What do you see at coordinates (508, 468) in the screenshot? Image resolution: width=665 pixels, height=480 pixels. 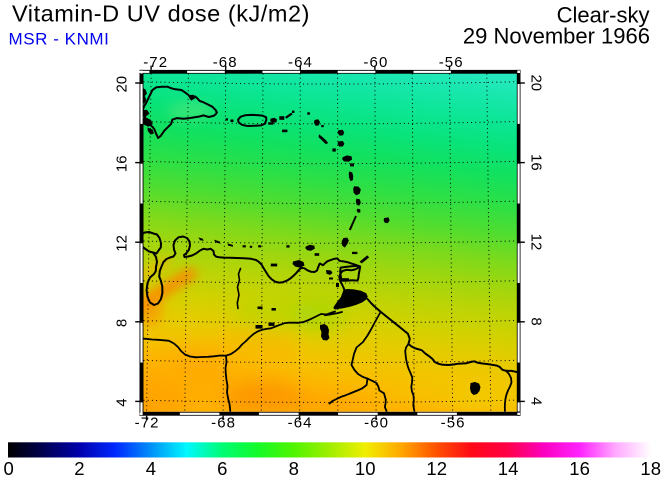 I see `svg-text: 14` at bounding box center [508, 468].